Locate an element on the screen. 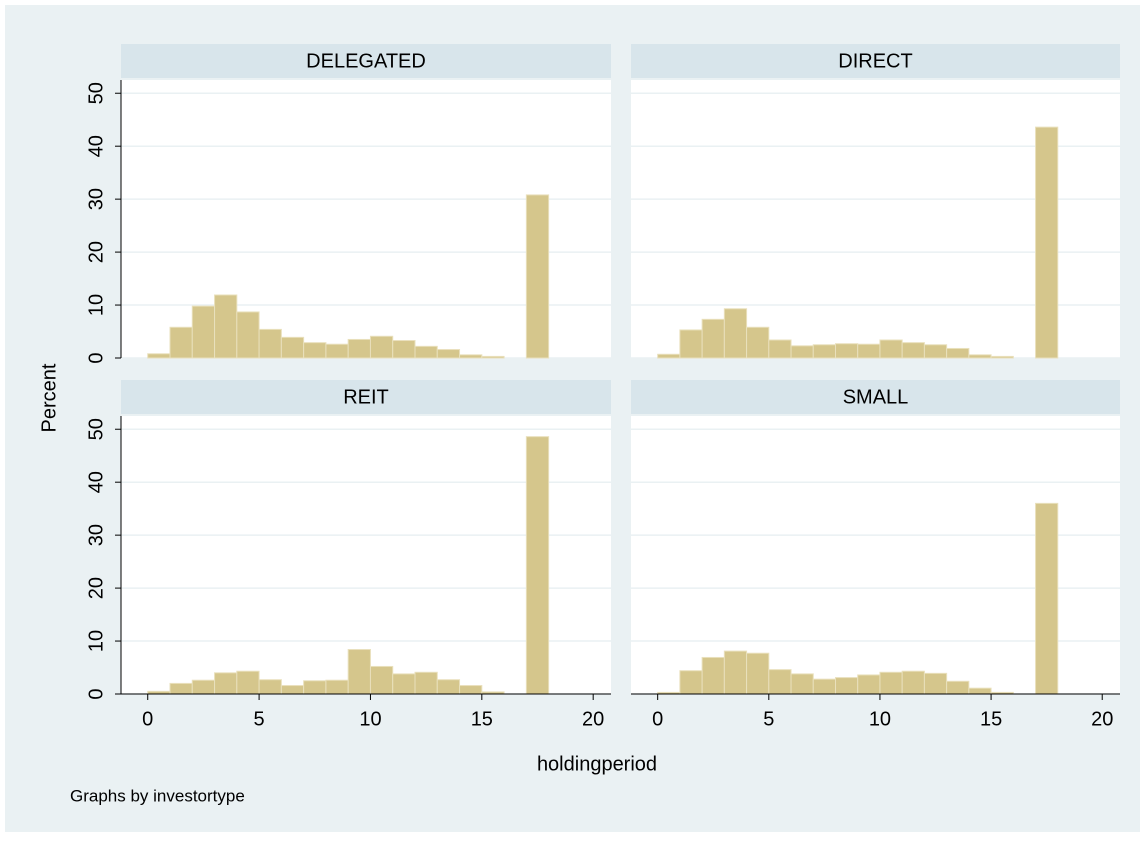 The image size is (1145, 842). panel-title: REIT is located at coordinates (366, 397).